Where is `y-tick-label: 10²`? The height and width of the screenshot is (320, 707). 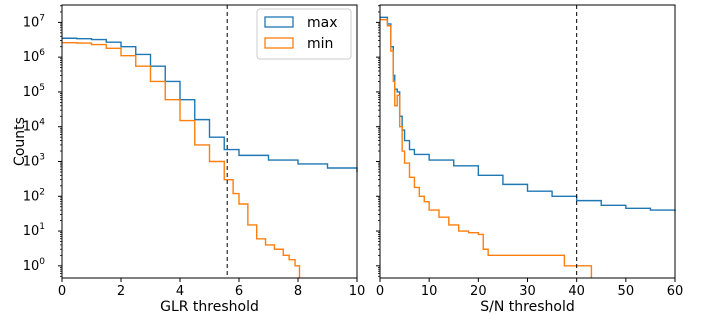 y-tick-label: 10² is located at coordinates (34, 195).